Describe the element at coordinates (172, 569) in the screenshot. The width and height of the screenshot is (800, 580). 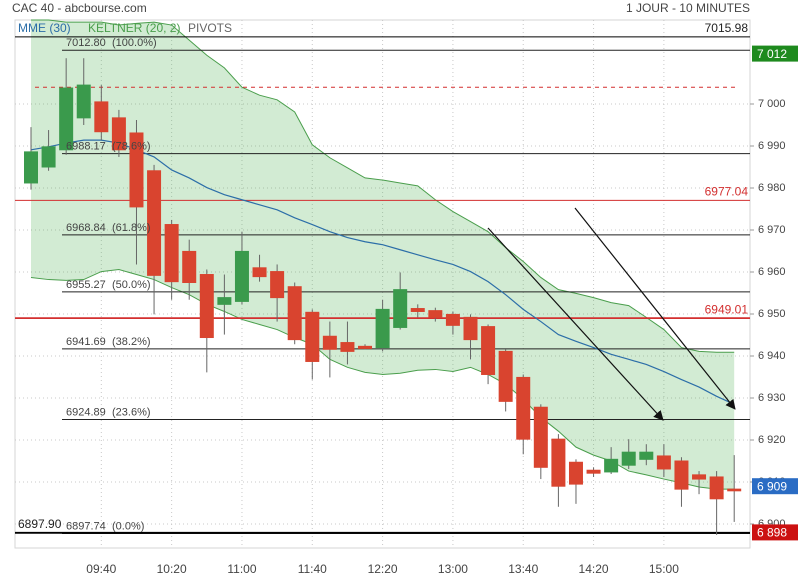
I see `x-tick-label: 10:20` at that location.